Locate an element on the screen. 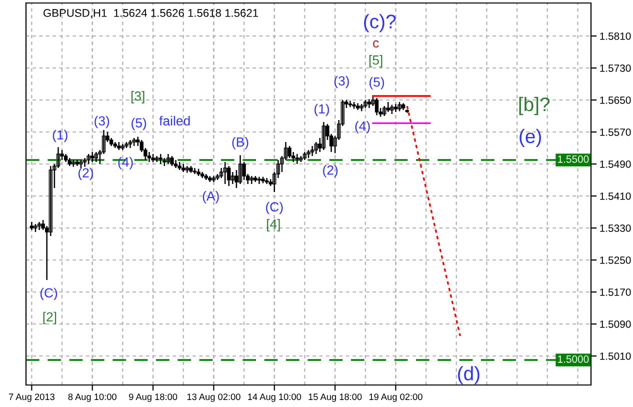 This screenshot has width=633, height=407. annotation: [4] is located at coordinates (273, 225).